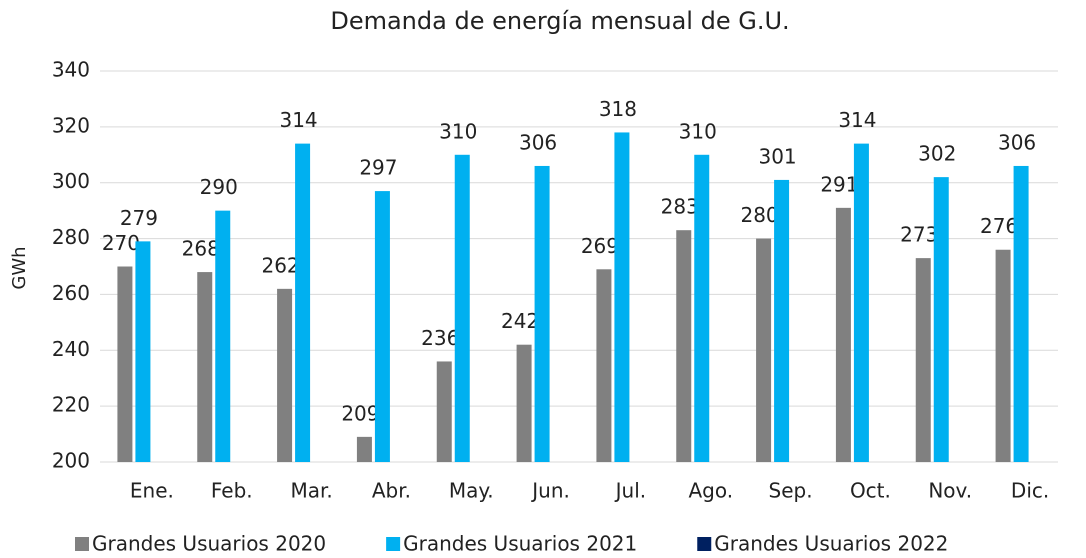  I want to click on data-label: 302, so click(937, 154).